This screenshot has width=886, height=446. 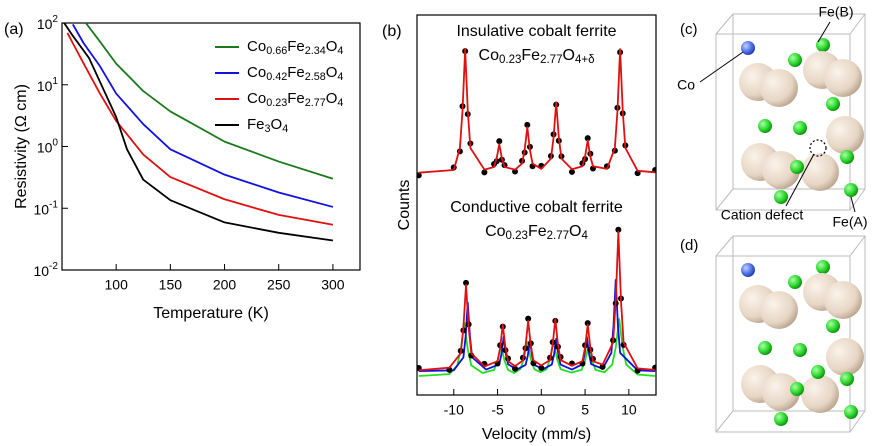 I want to click on x-tick-label: 150, so click(x=171, y=285).